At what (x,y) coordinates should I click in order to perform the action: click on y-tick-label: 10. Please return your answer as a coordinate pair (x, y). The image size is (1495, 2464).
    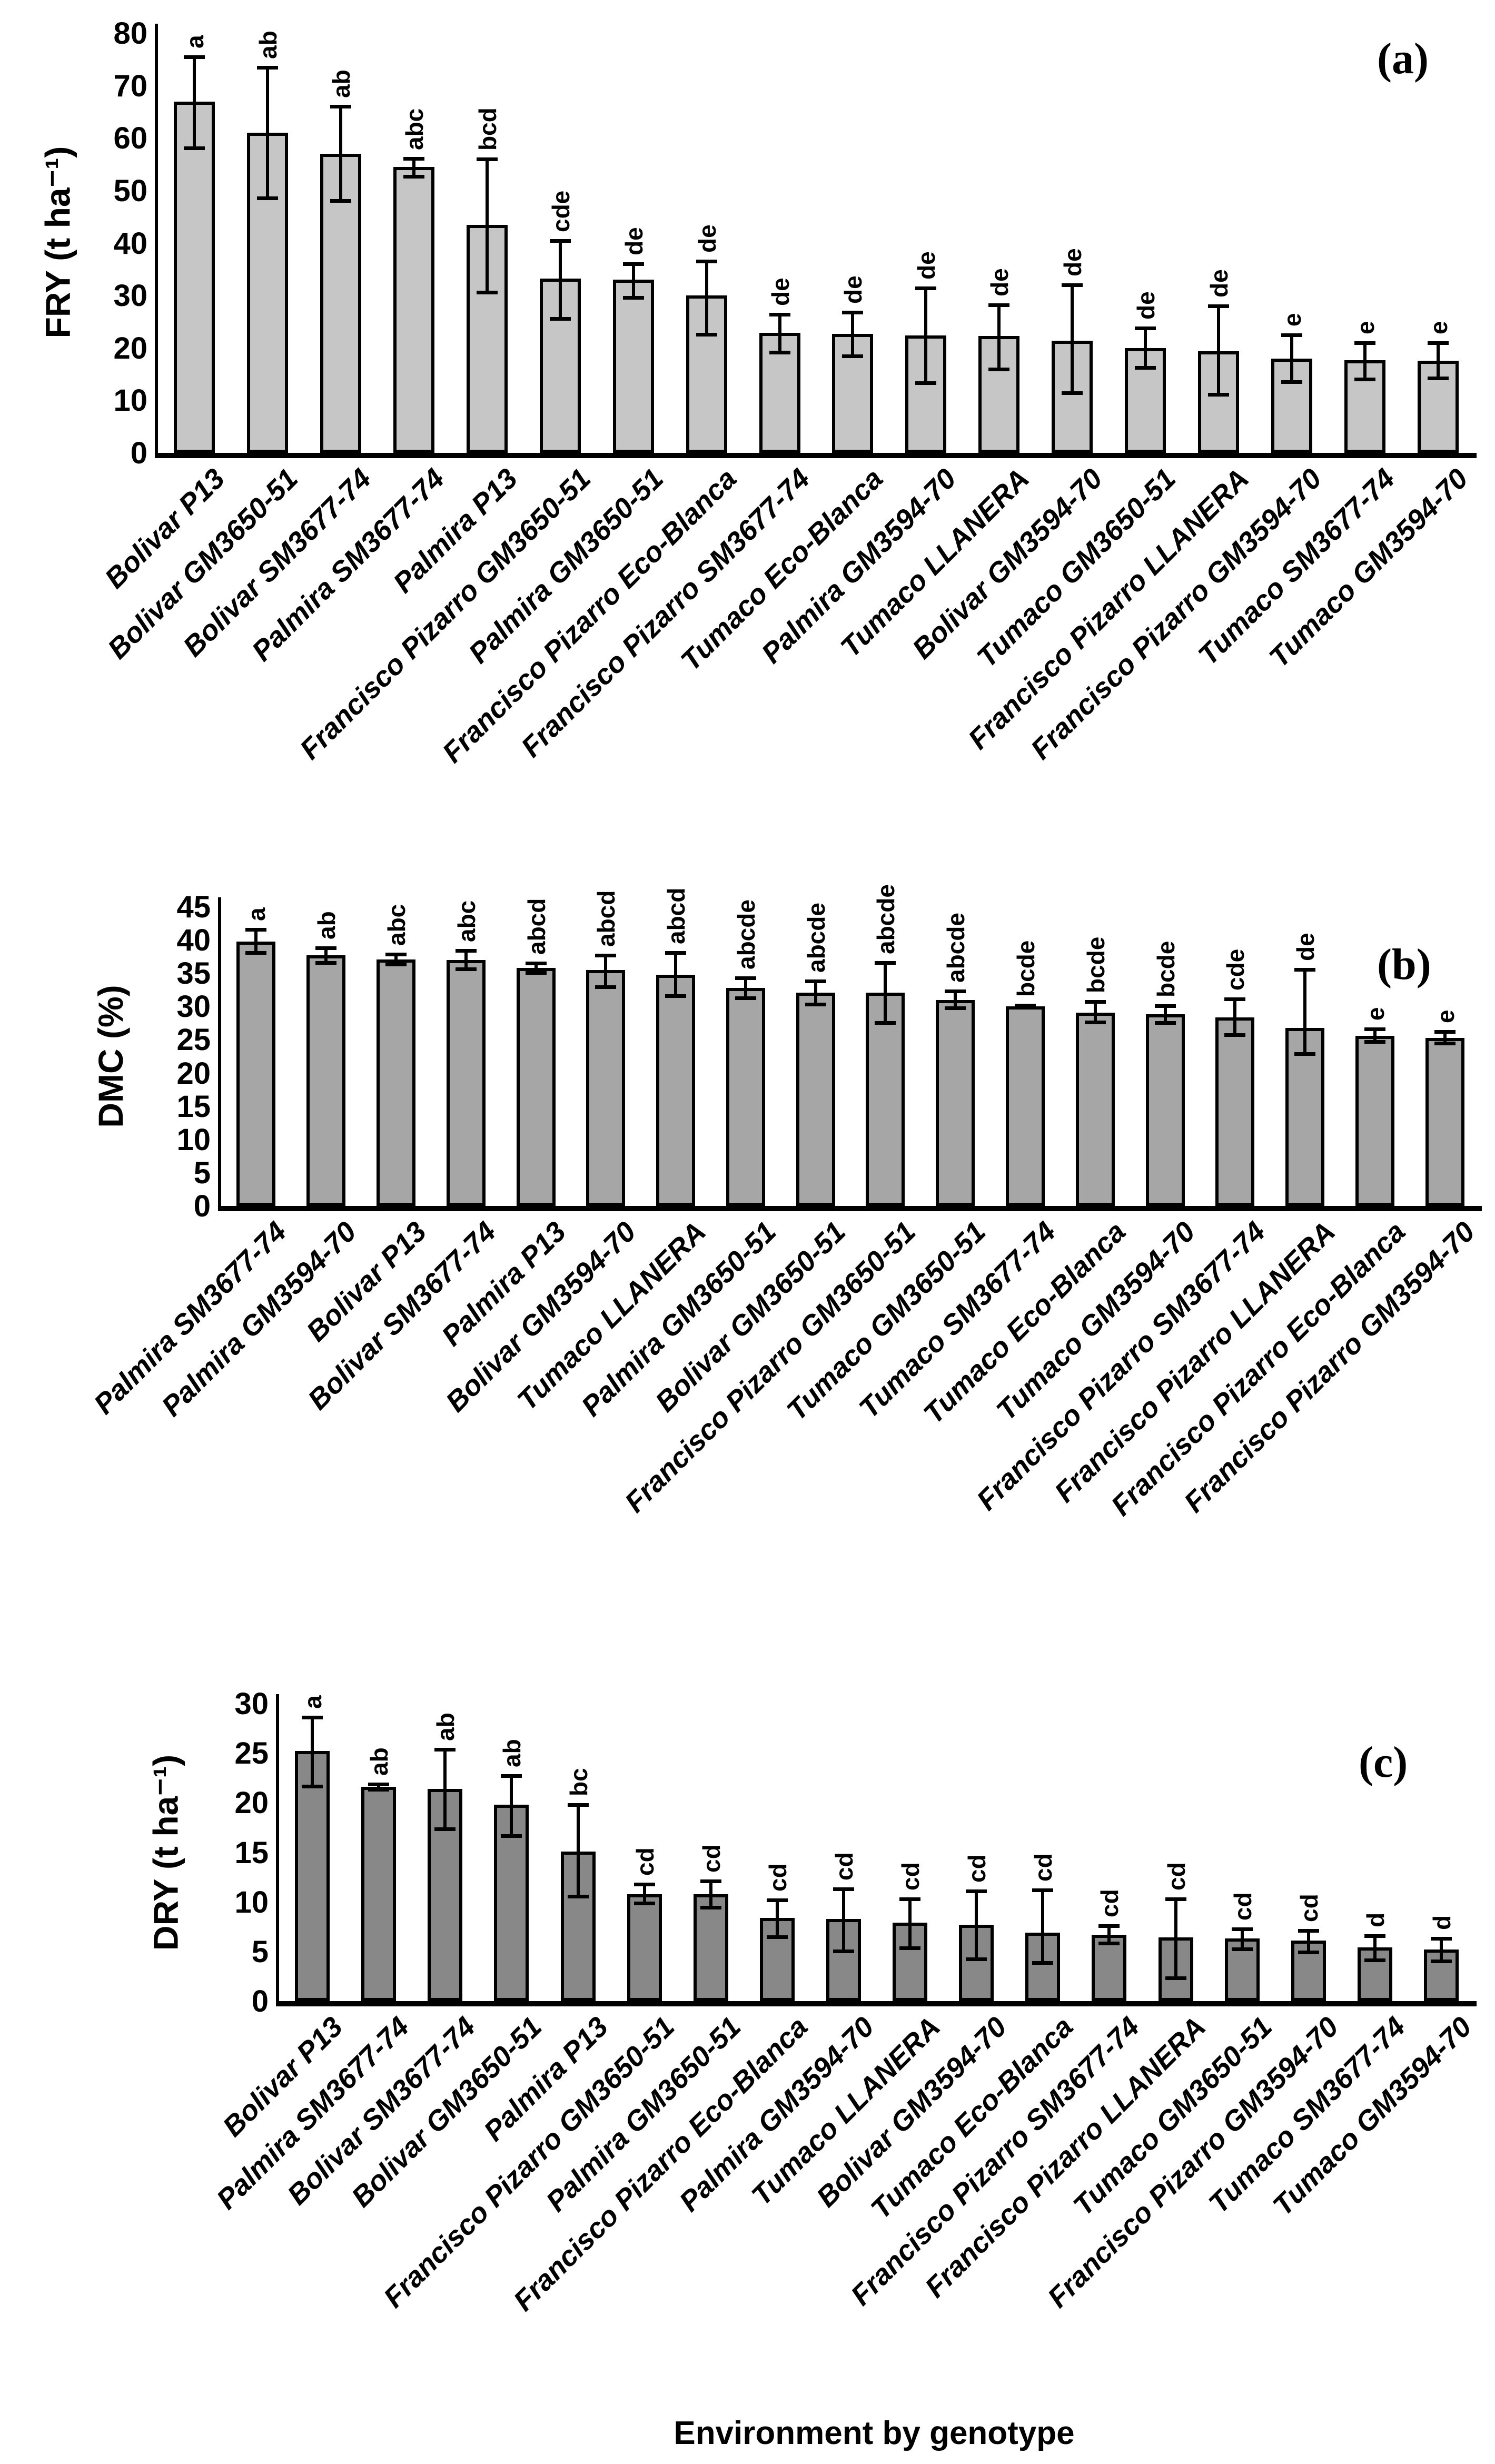
    Looking at the image, I should click on (251, 1902).